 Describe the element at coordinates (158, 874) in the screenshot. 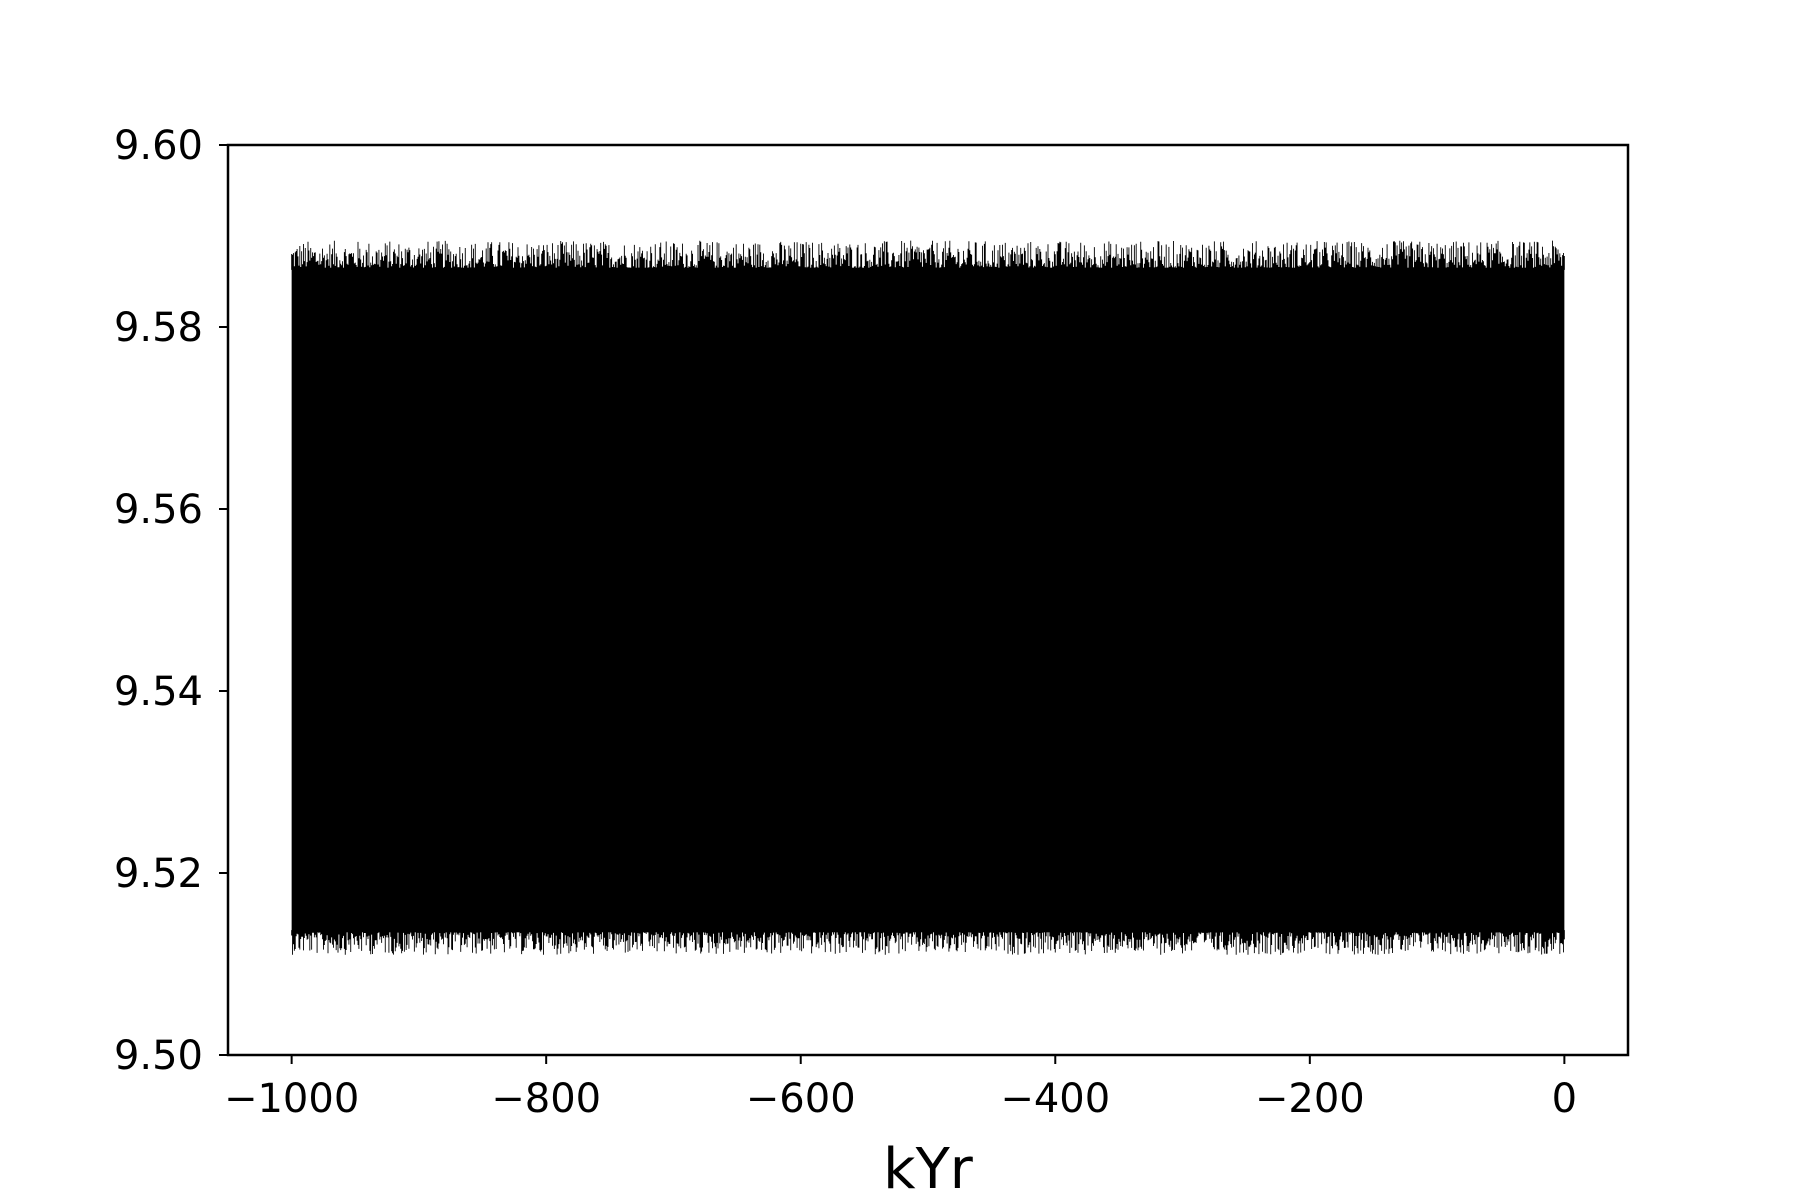

I see `y-tick-label: 9.52` at that location.